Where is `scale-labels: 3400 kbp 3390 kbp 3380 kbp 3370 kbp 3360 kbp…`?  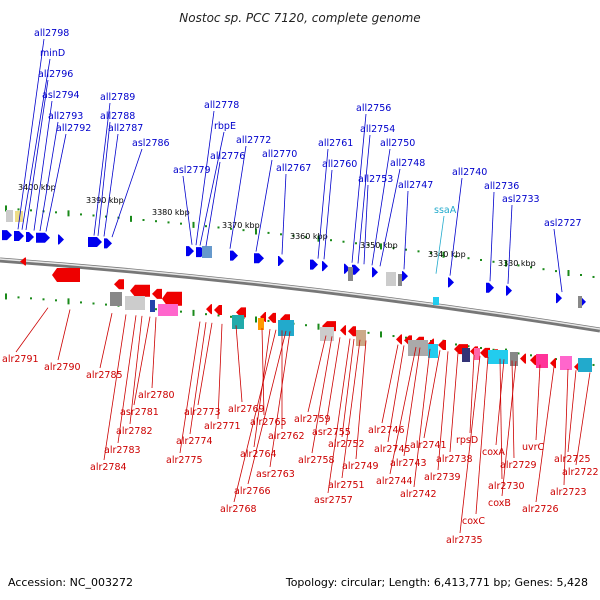 scale-labels: 3400 kbp 3390 kbp 3380 kbp 3370 kbp 3360 kbp… is located at coordinates (277, 225).